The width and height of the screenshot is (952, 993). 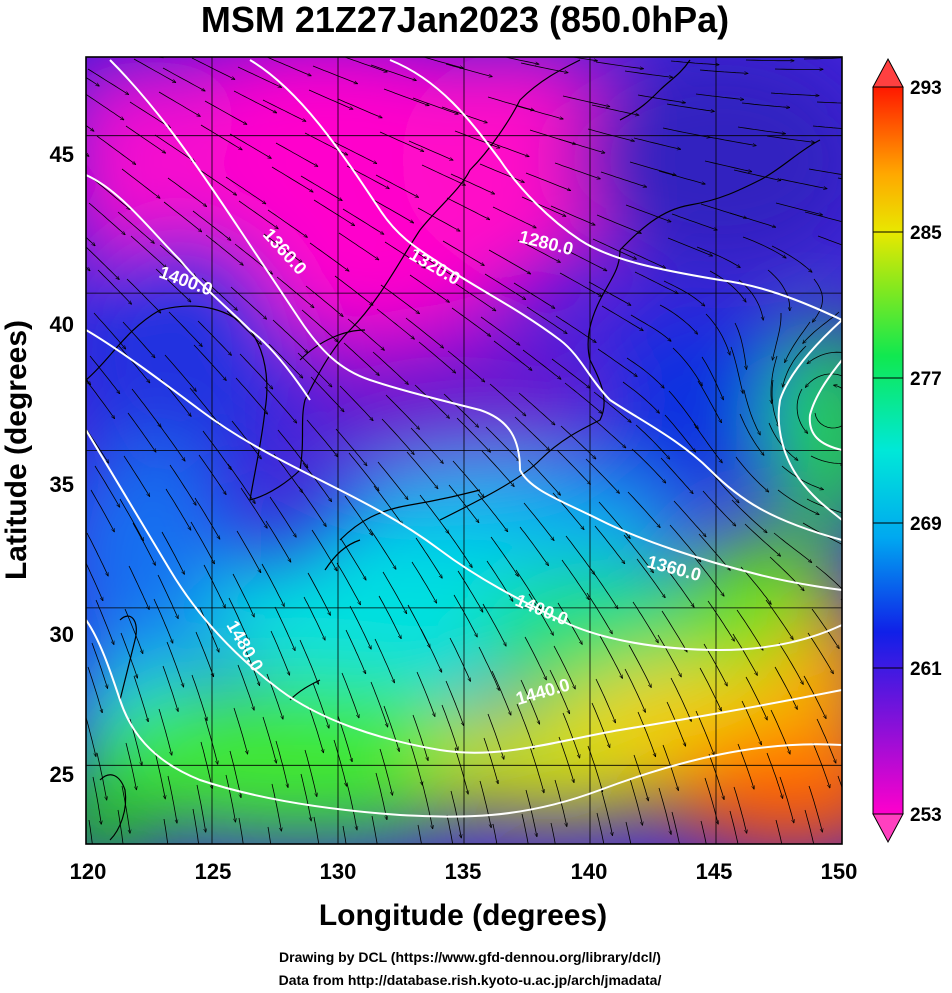 What do you see at coordinates (88, 871) in the screenshot?
I see `x-tick-label: 120` at bounding box center [88, 871].